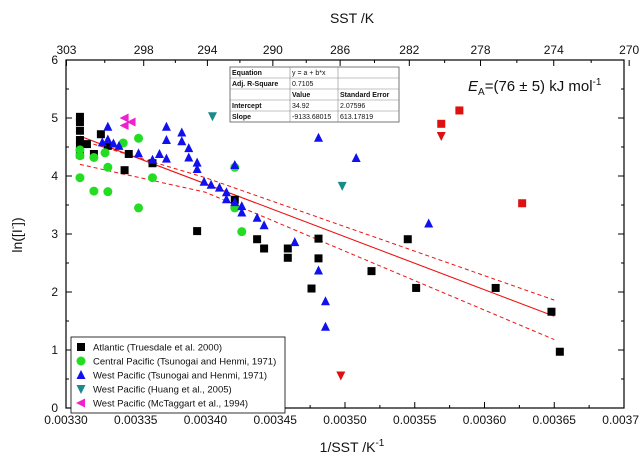 The image size is (639, 460). What do you see at coordinates (345, 420) in the screenshot?
I see `x-tick-label: 0.00350` at bounding box center [345, 420].